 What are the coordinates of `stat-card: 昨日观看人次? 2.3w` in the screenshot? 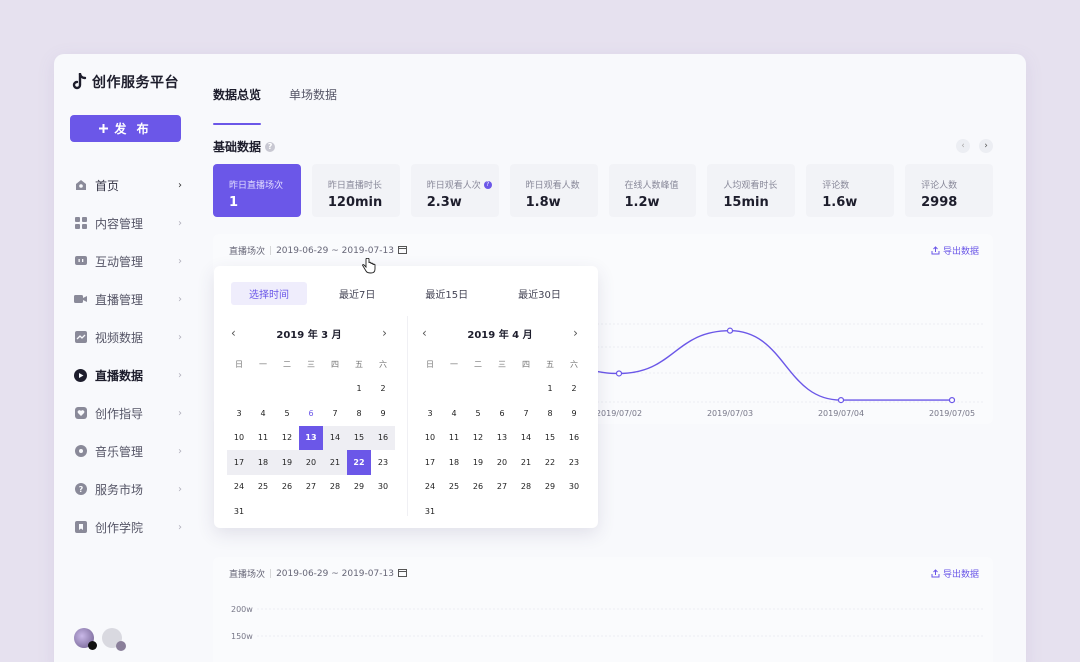 It's located at (454, 190).